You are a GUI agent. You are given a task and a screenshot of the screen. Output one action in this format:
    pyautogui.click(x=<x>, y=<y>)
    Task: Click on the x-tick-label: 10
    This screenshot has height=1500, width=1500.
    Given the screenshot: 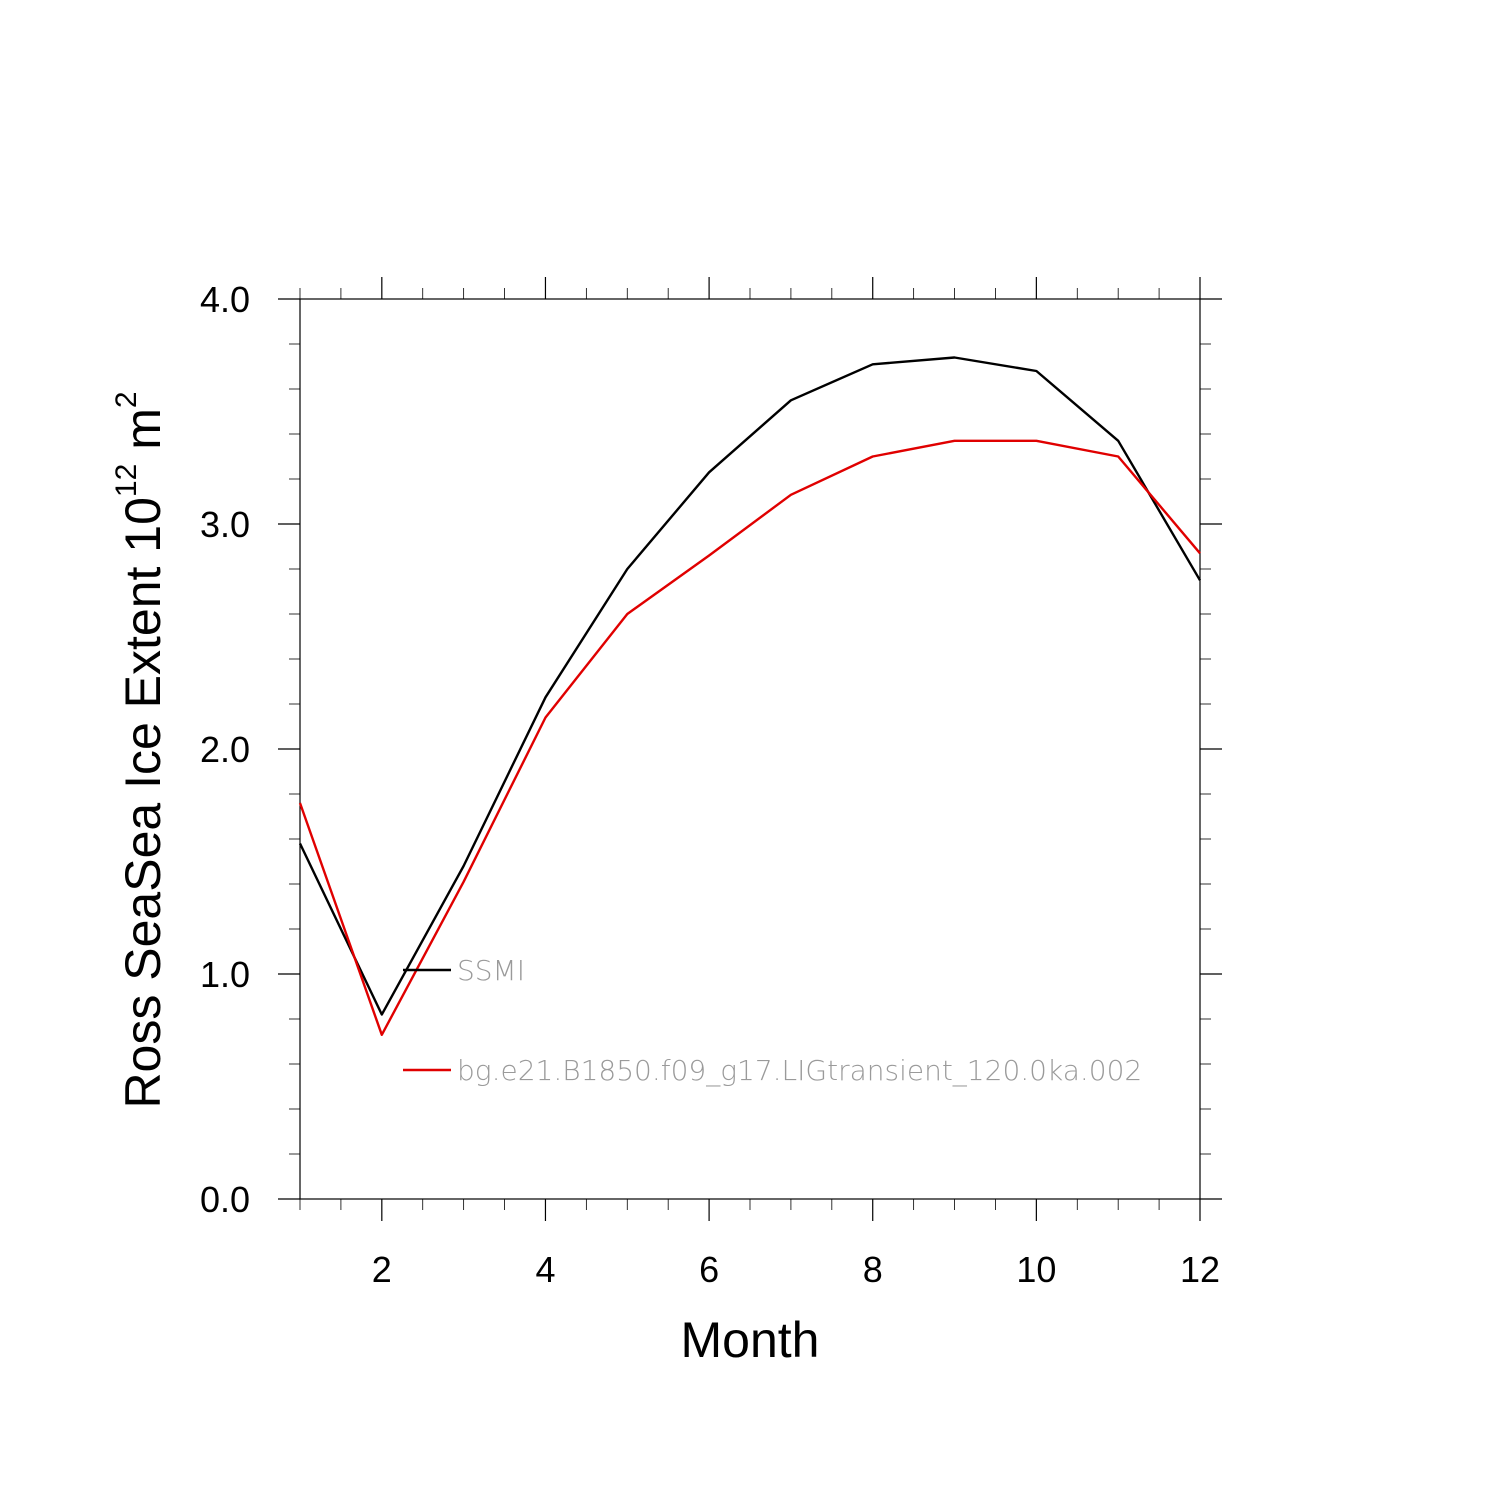 What is the action you would take?
    pyautogui.click(x=1036, y=1269)
    